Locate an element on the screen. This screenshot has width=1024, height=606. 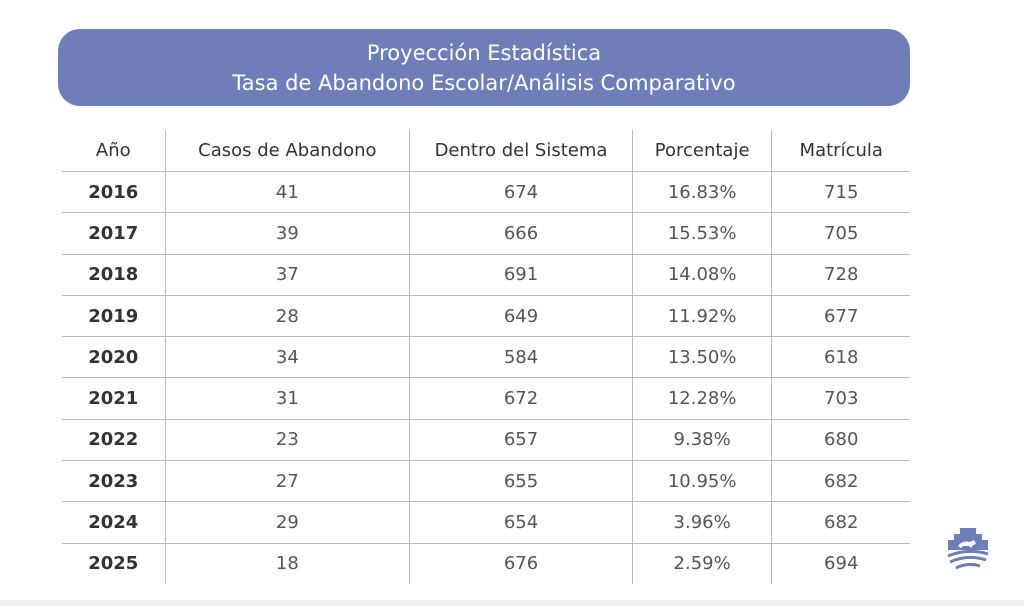
table-row: 2022 23 657 9.38% 680 is located at coordinates (486, 439).